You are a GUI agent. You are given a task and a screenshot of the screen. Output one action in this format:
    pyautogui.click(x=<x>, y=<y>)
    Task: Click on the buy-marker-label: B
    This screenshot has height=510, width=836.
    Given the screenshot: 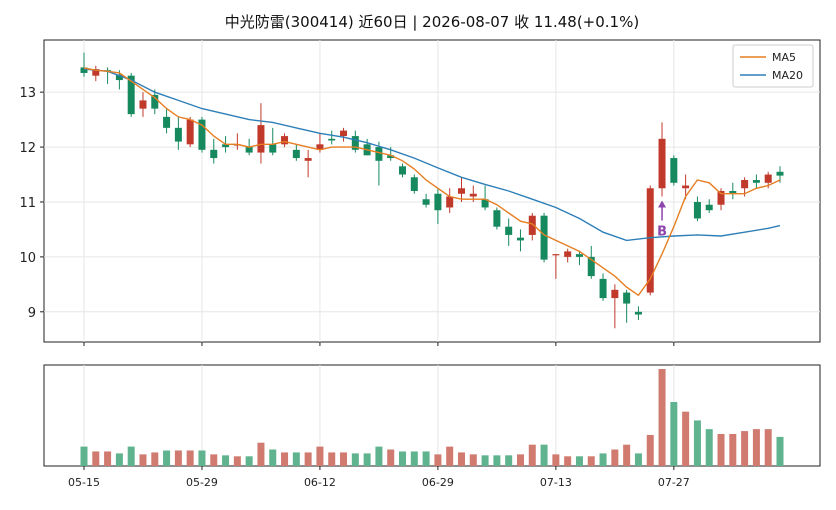 What is the action you would take?
    pyautogui.click(x=662, y=231)
    